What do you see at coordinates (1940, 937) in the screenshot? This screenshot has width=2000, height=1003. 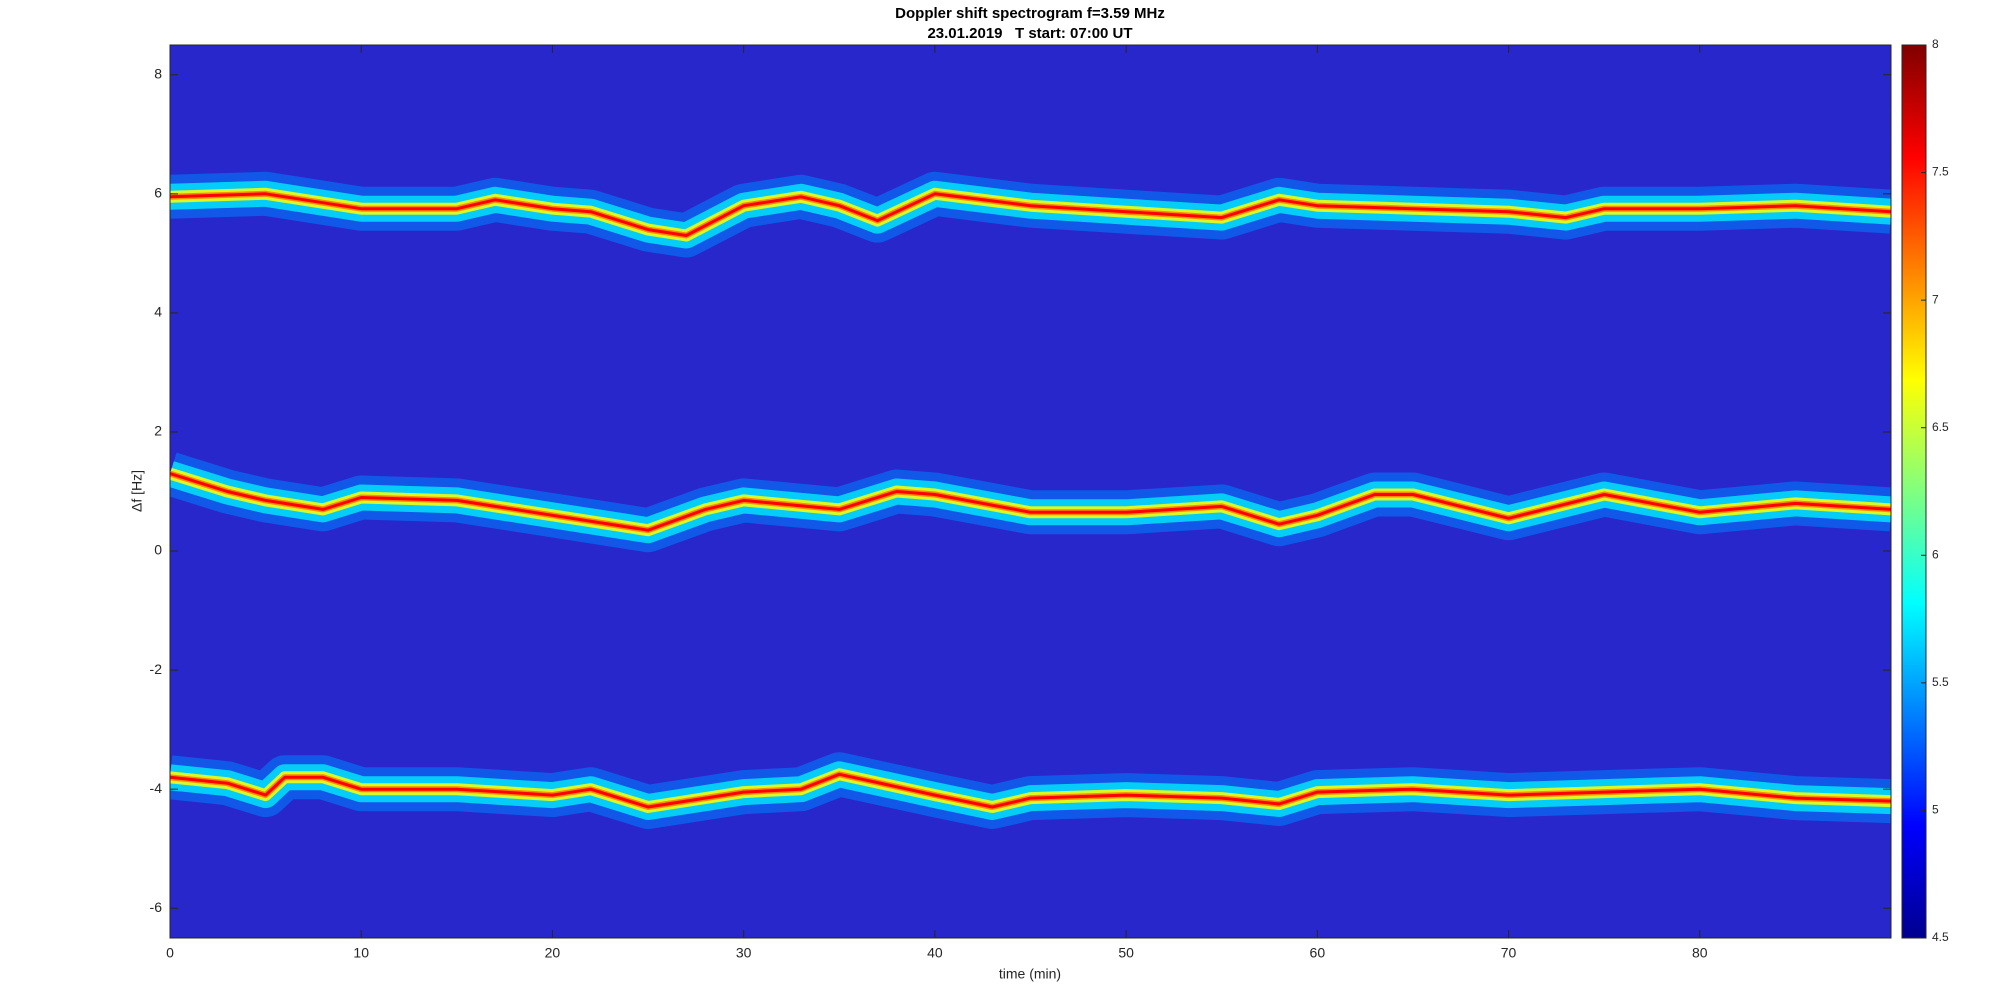 I see `colorbar-tick-label: 4.5` at bounding box center [1940, 937].